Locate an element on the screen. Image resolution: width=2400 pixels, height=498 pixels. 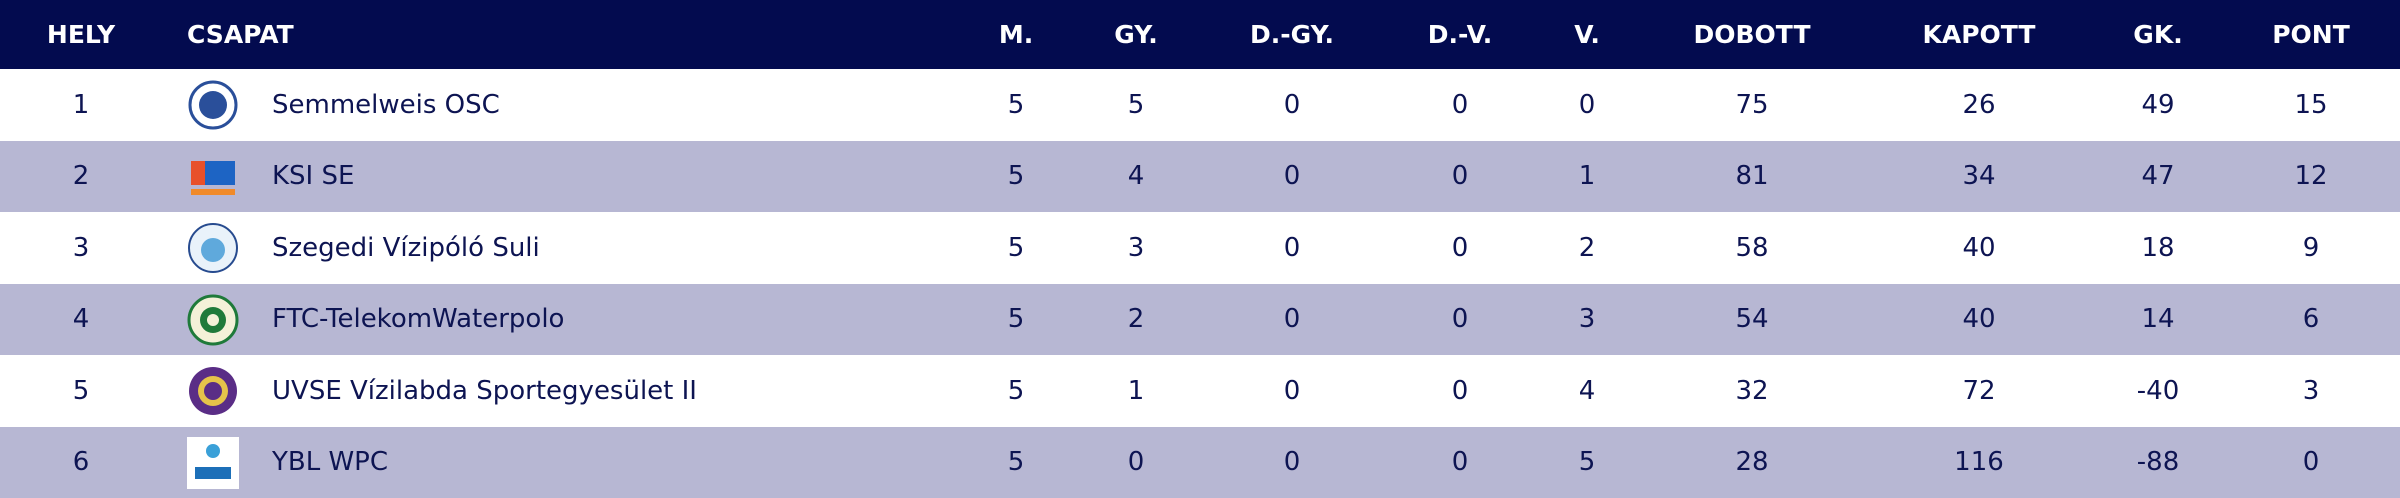
team-row: 4 FTC-TelekomWaterpolo 5 2 0 0 3 54 40 14 6 is located at coordinates (1200, 319).